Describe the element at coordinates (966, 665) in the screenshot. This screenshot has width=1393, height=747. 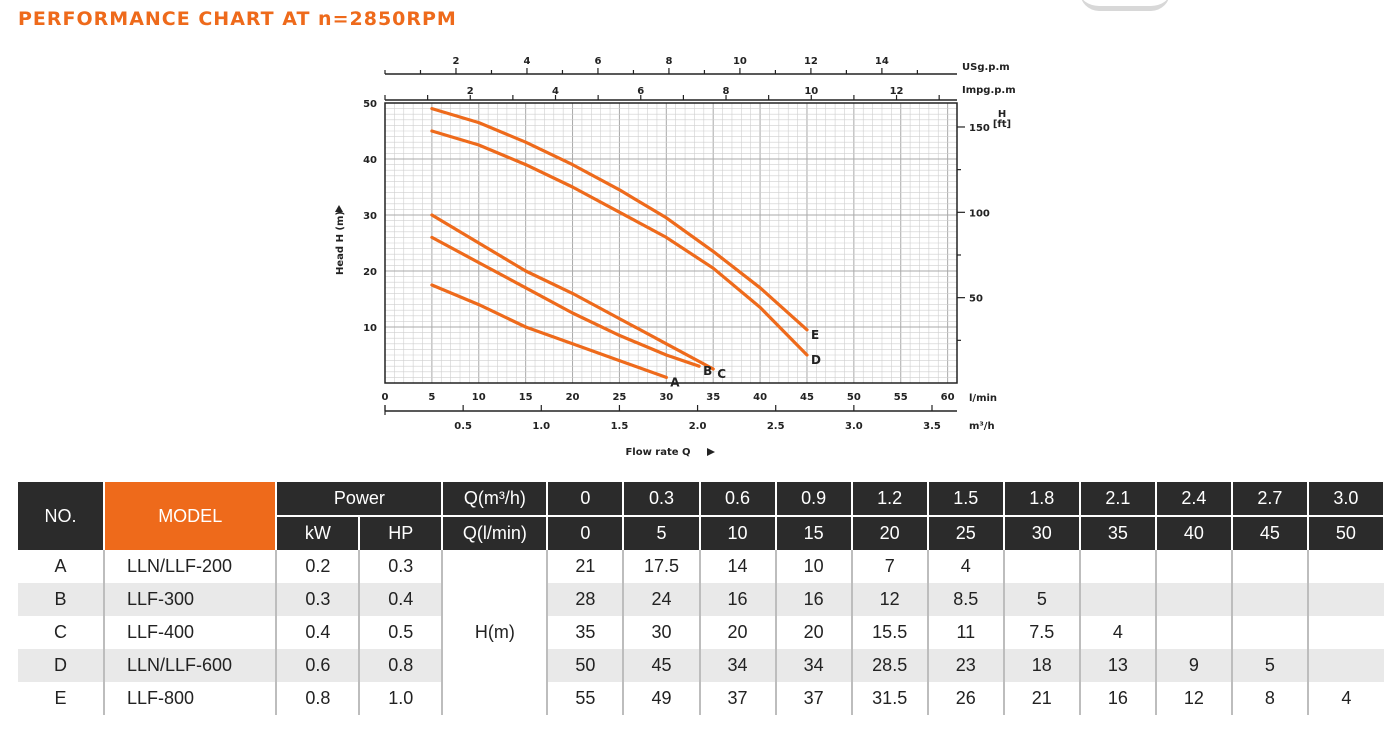
I see `cell-head-value: 23` at that location.